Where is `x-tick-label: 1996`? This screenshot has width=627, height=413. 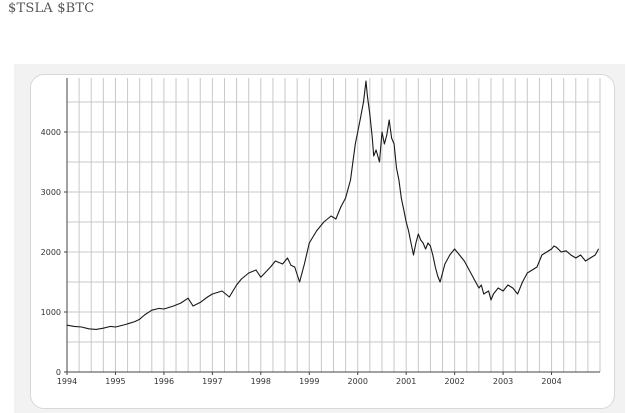 x-tick-label: 1996 is located at coordinates (164, 381).